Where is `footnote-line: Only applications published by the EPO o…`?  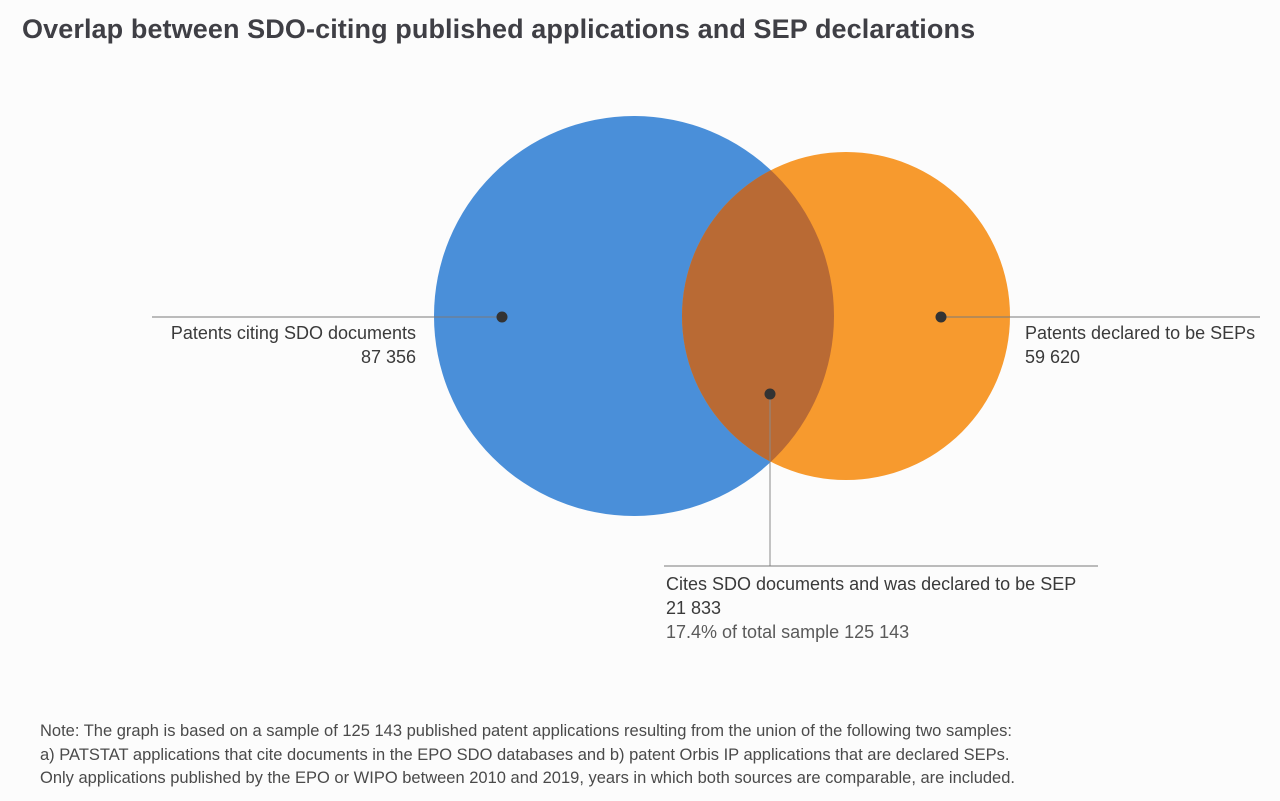 footnote-line: Only applications published by the EPO o… is located at coordinates (527, 778).